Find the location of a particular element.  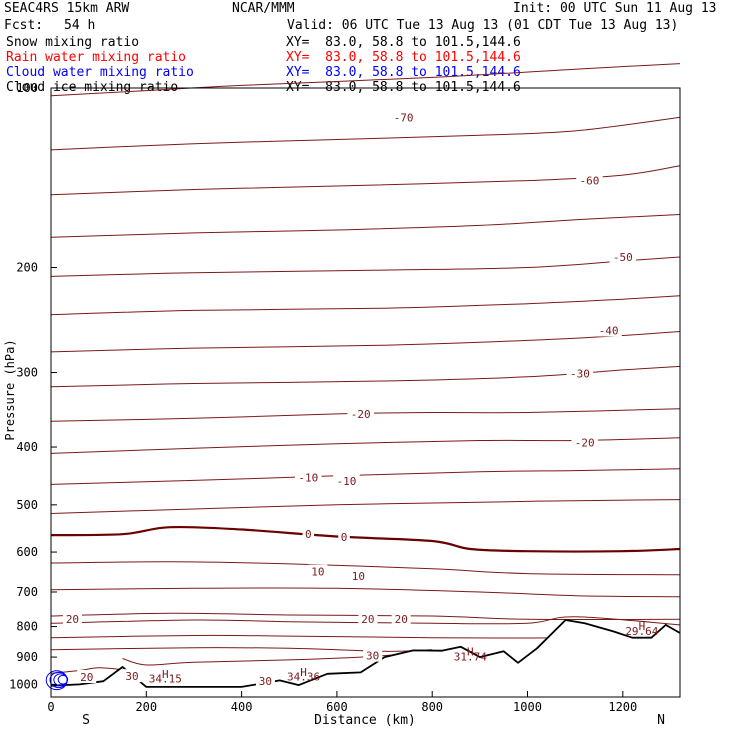

x-tick-label: 800 is located at coordinates (432, 707).